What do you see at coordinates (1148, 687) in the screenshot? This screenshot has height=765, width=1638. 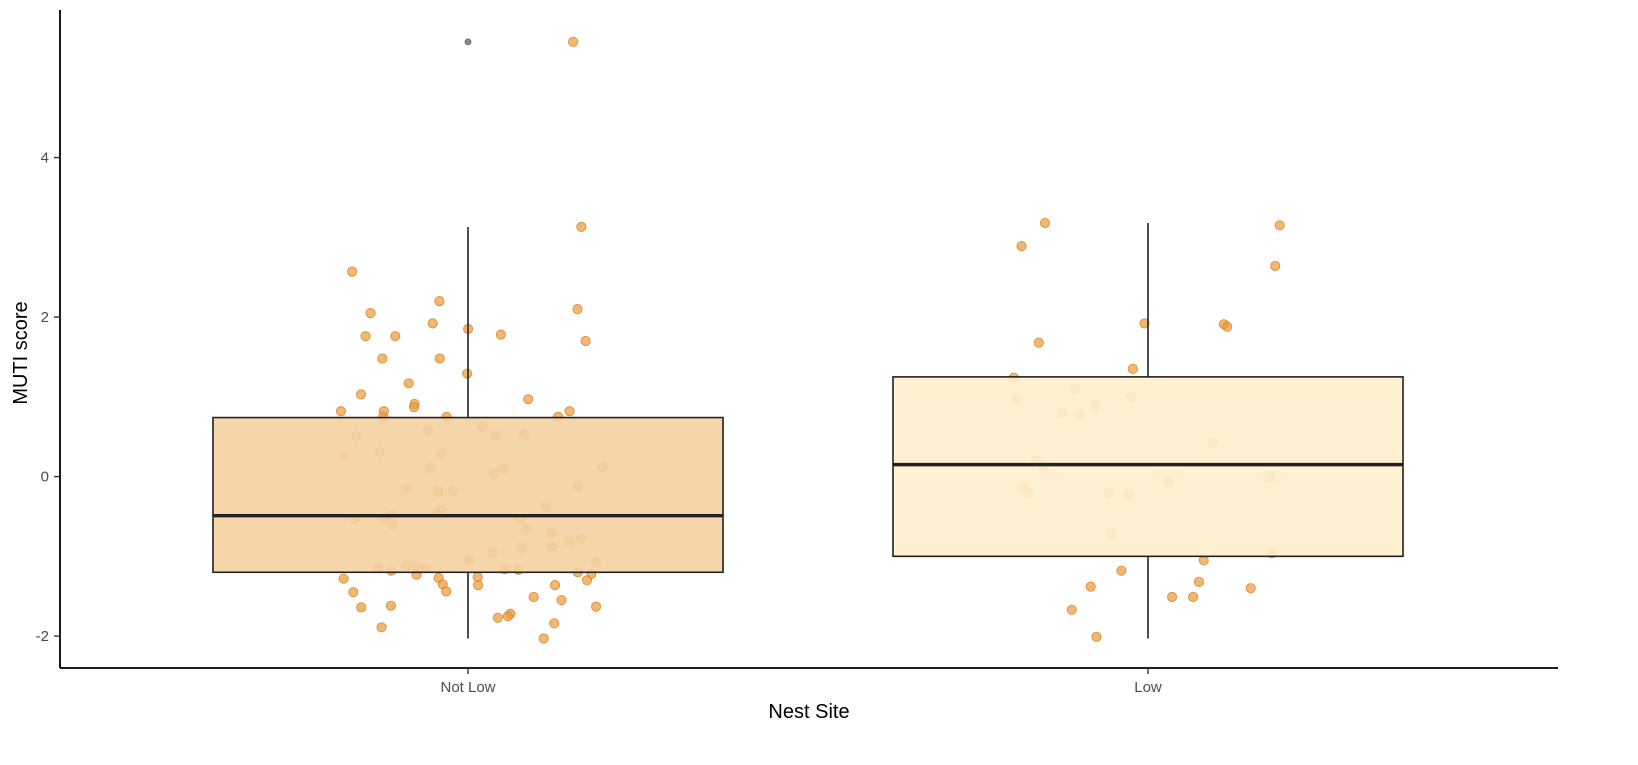 I see `x-tick-label: Low` at bounding box center [1148, 687].